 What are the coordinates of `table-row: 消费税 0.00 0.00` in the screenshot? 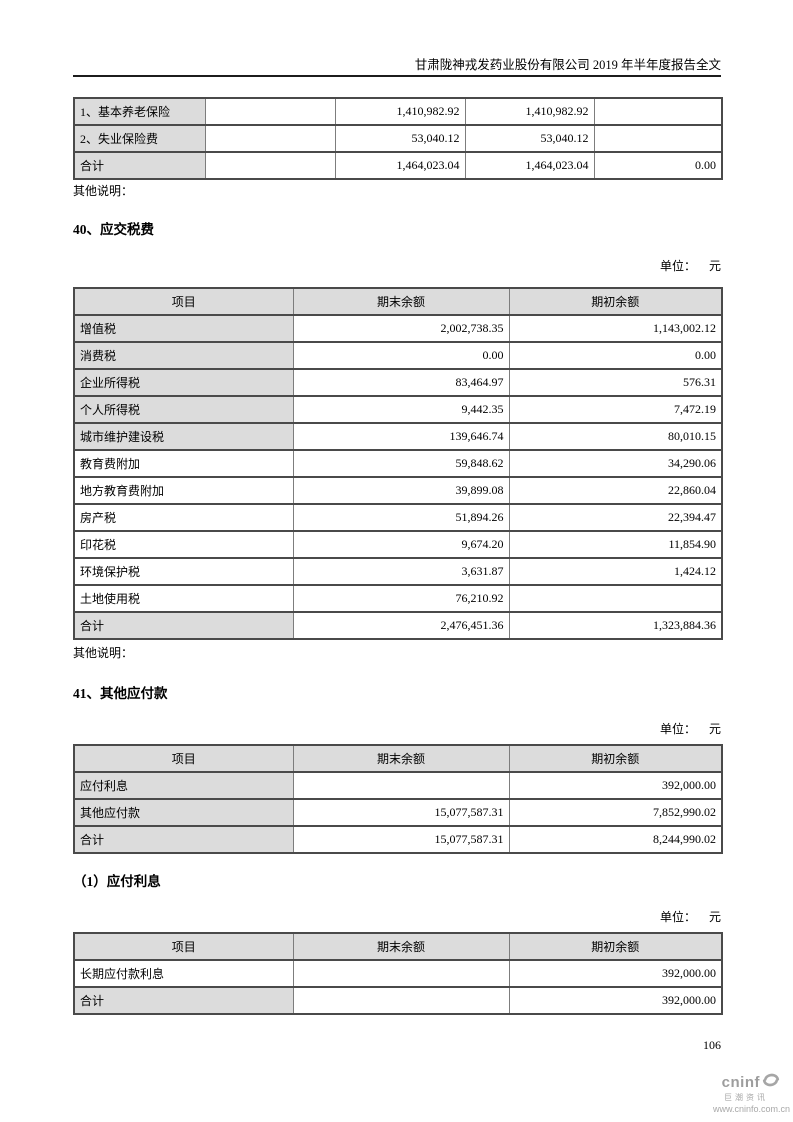 It's located at (398, 355).